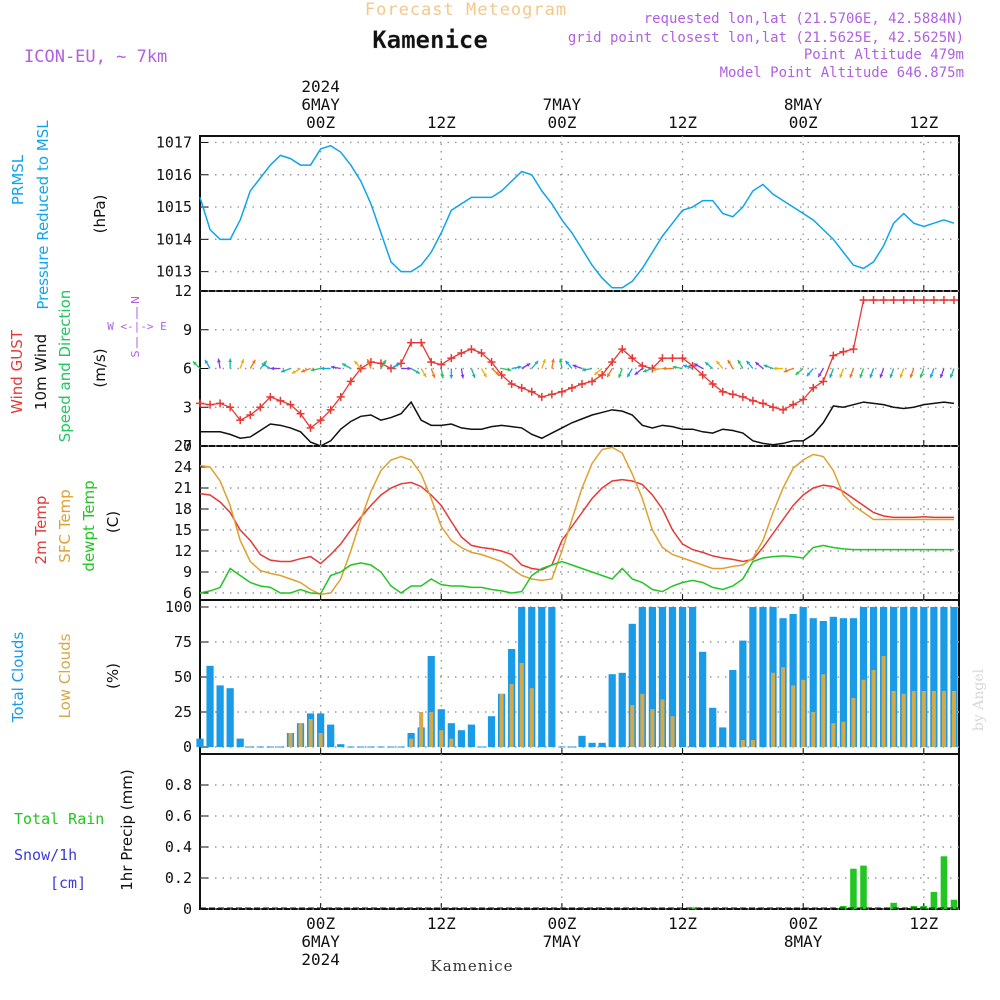  What do you see at coordinates (923, 122) in the screenshot?
I see `top-time-label: 12Z` at bounding box center [923, 122].